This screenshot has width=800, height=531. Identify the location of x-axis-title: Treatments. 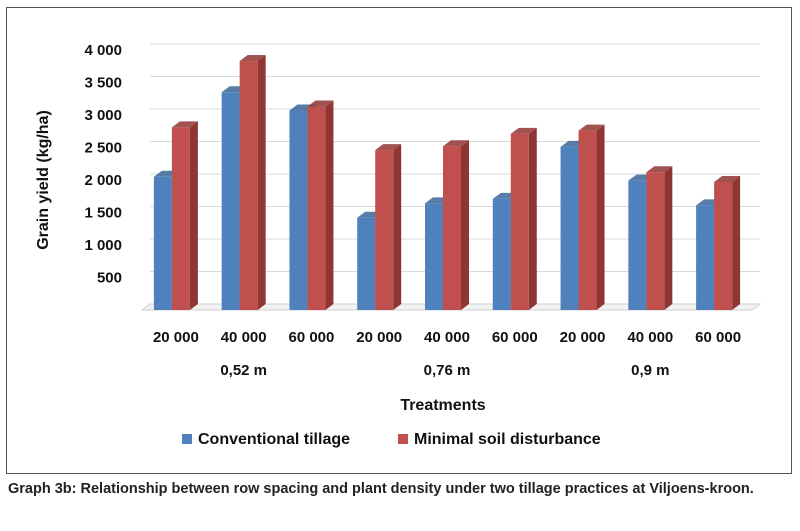
(442, 405).